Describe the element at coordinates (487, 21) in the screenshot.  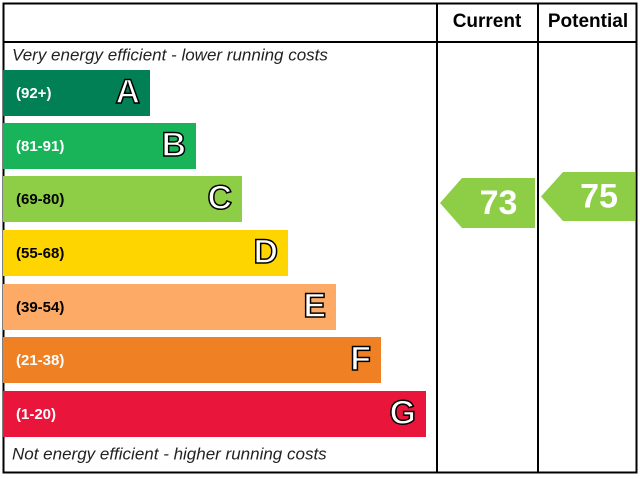
I see `current-header: Current` at that location.